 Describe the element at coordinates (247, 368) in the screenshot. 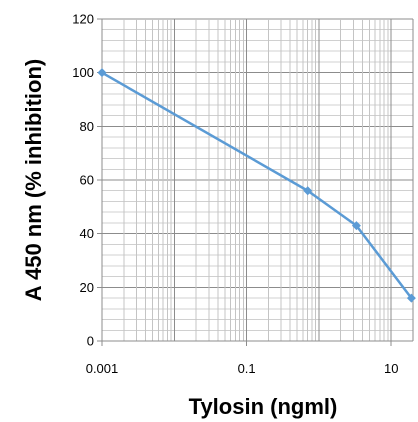

I see `x-tick-label: 0.1` at that location.